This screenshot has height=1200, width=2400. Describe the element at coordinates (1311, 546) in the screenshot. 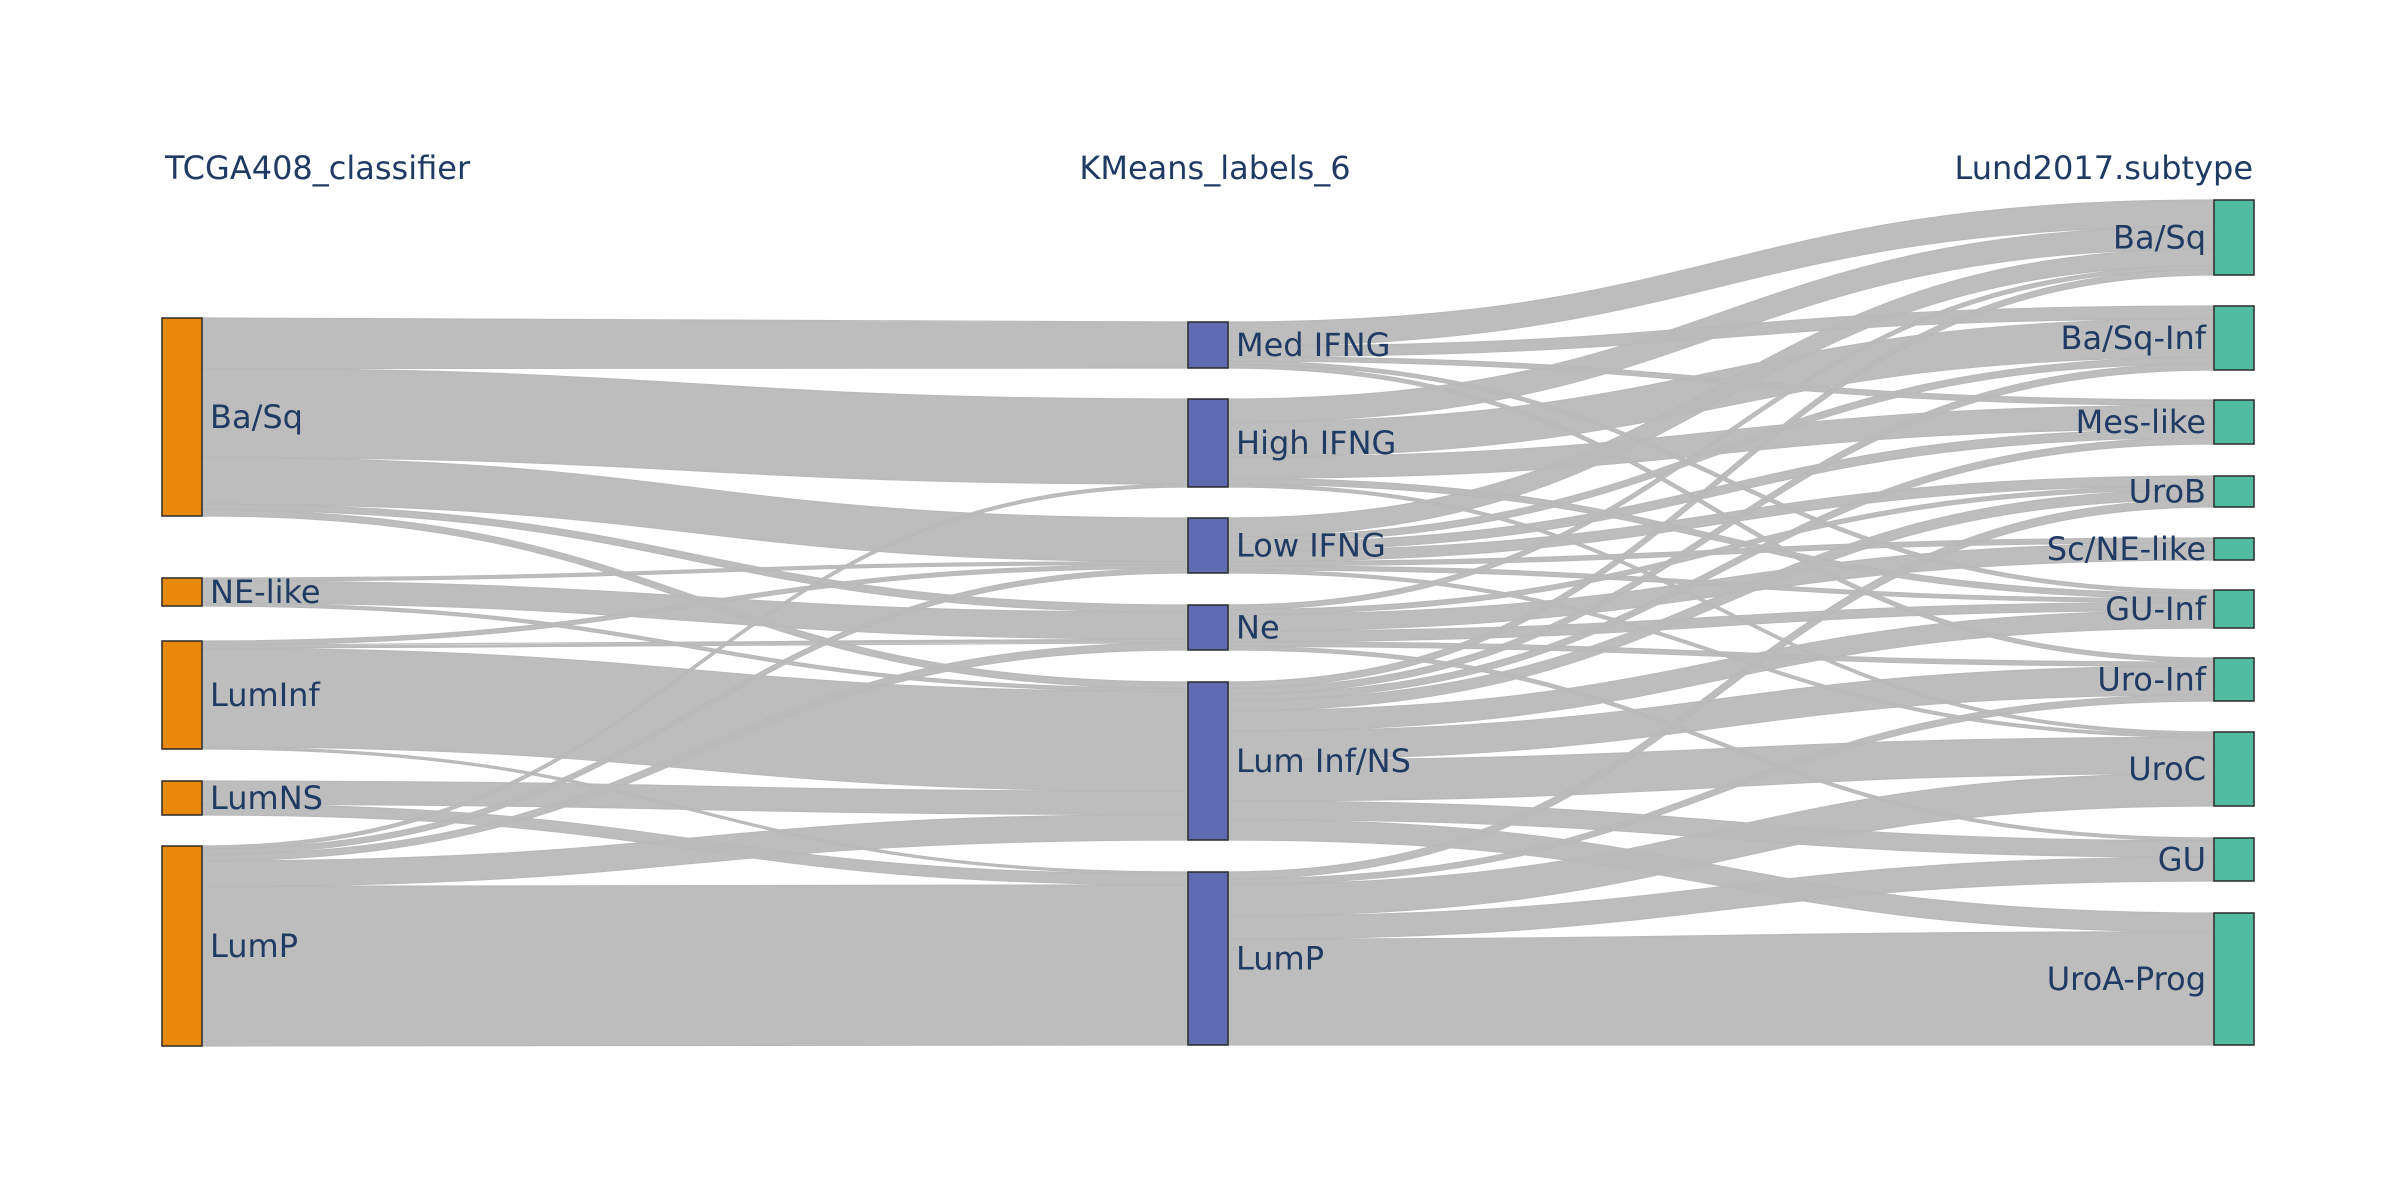

I see `node-label-kmeans-low-ifng: Low IFNG` at that location.